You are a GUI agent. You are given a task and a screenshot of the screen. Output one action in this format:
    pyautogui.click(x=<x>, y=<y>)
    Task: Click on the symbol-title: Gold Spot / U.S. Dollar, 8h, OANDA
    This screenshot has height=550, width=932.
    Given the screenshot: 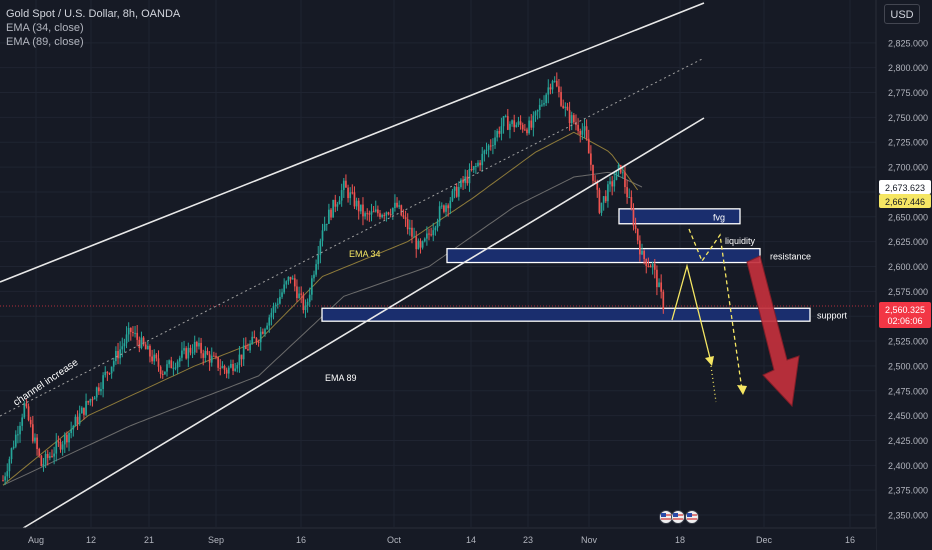 What is the action you would take?
    pyautogui.click(x=93, y=14)
    